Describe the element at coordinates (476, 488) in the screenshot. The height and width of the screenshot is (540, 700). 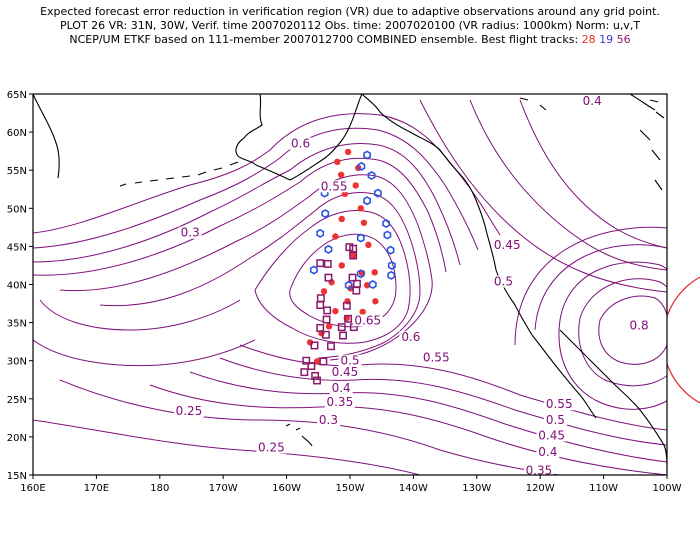
I see `x-tick-label: 130W` at that location.